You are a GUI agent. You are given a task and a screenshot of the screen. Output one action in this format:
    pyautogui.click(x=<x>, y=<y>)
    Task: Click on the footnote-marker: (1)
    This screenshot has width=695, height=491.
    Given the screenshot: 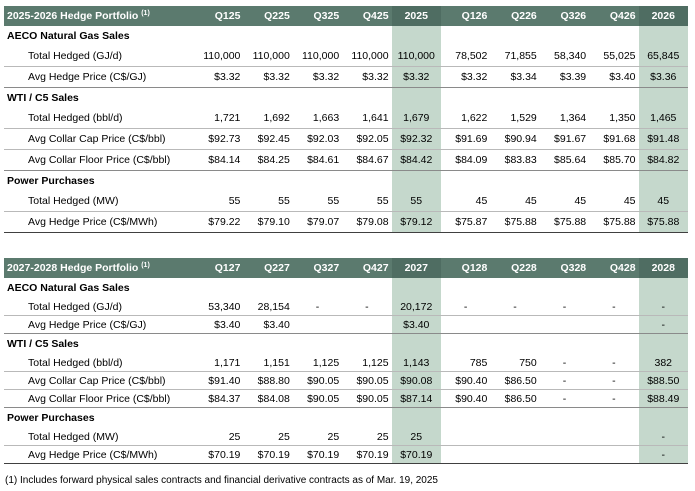 What is the action you would take?
    pyautogui.click(x=145, y=265)
    